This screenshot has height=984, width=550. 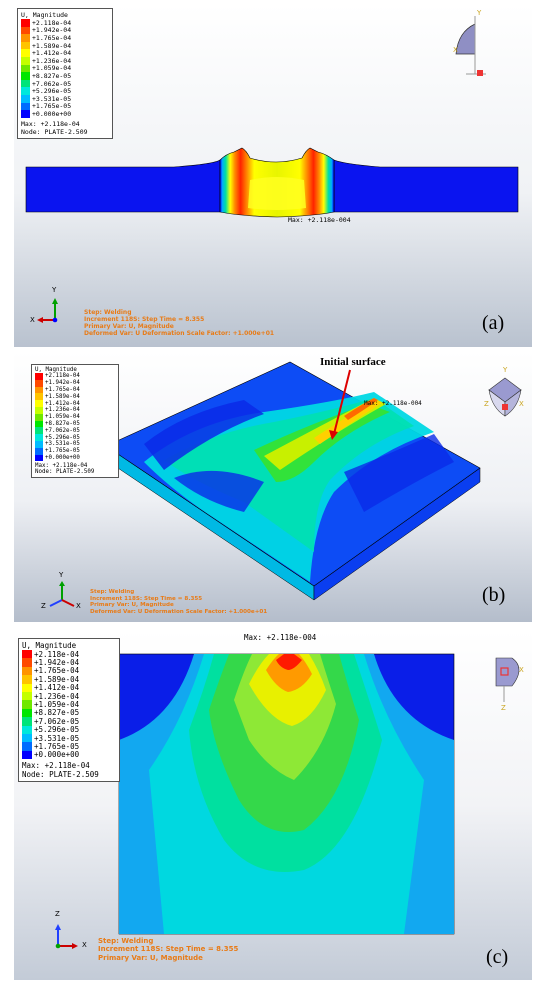 I want to click on legend-value: +5.296e-05, so click(x=57, y=730).